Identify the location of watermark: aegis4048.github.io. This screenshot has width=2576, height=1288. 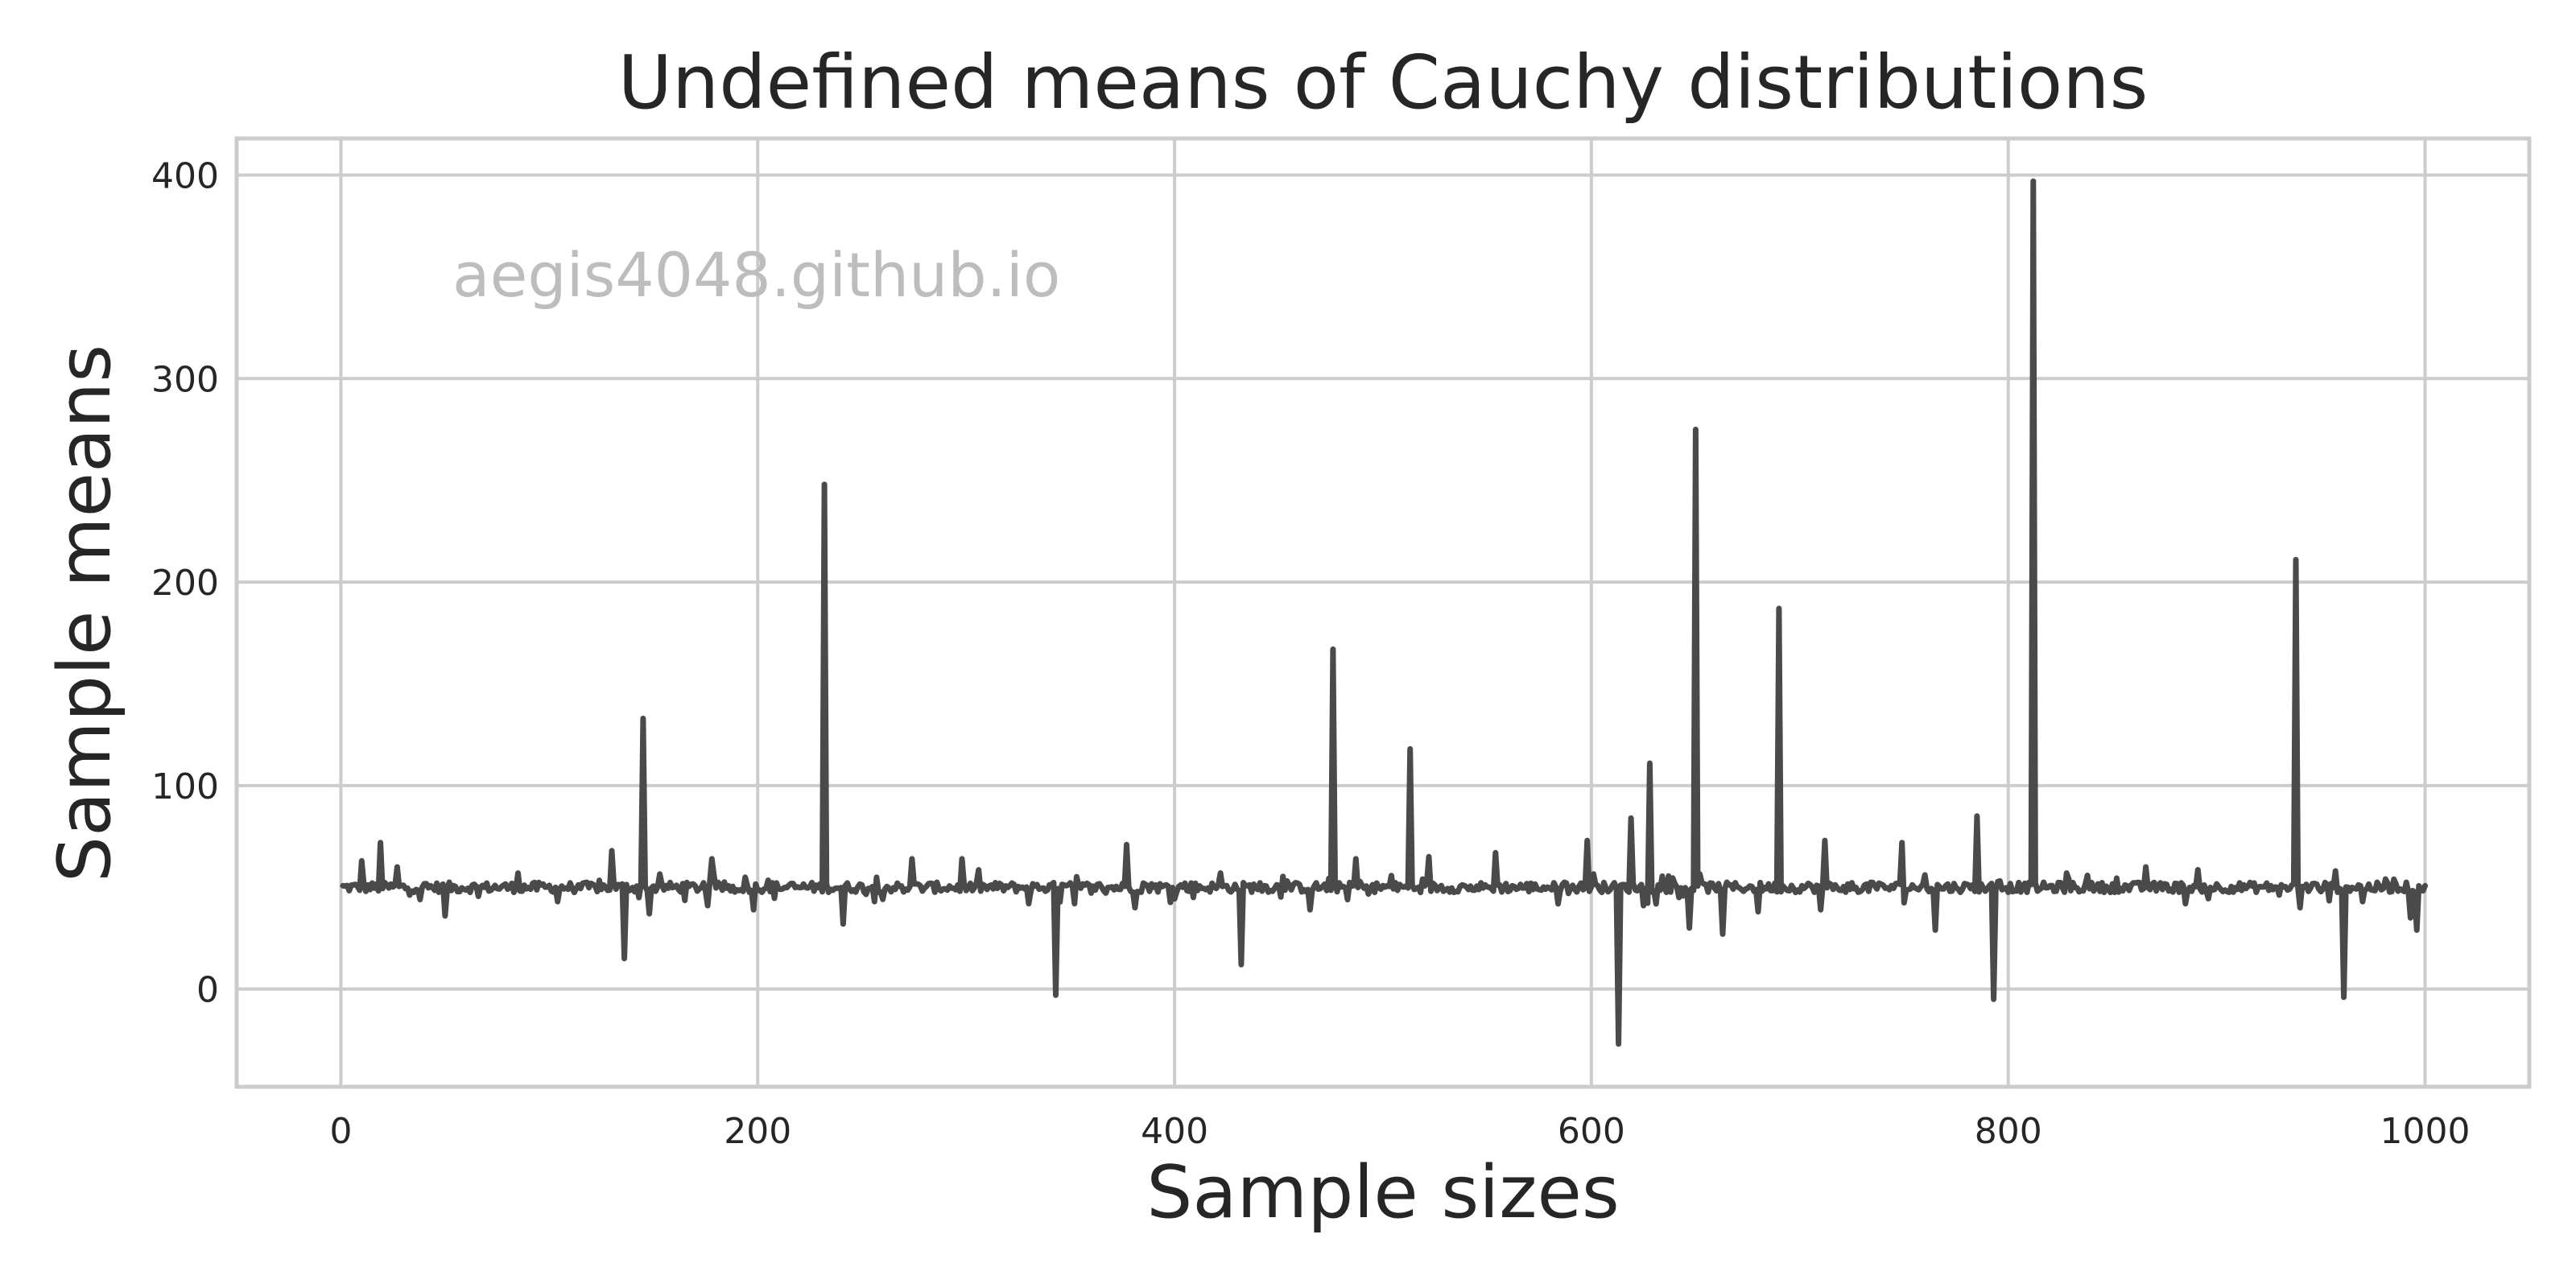
(756, 275).